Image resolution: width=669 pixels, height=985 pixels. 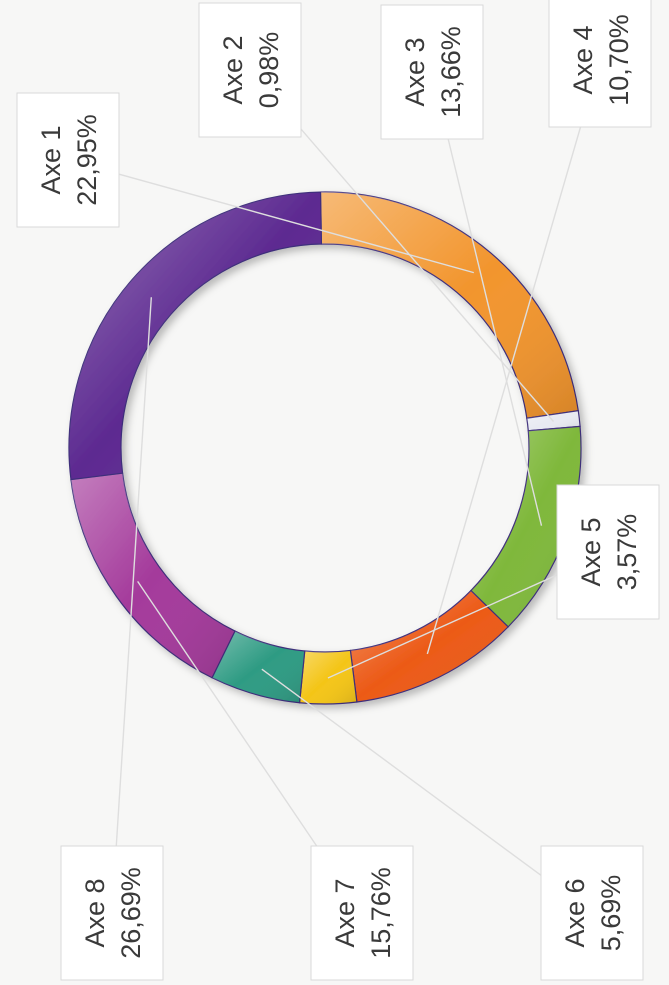 I want to click on slice-value: 13,66%, so click(x=451, y=72).